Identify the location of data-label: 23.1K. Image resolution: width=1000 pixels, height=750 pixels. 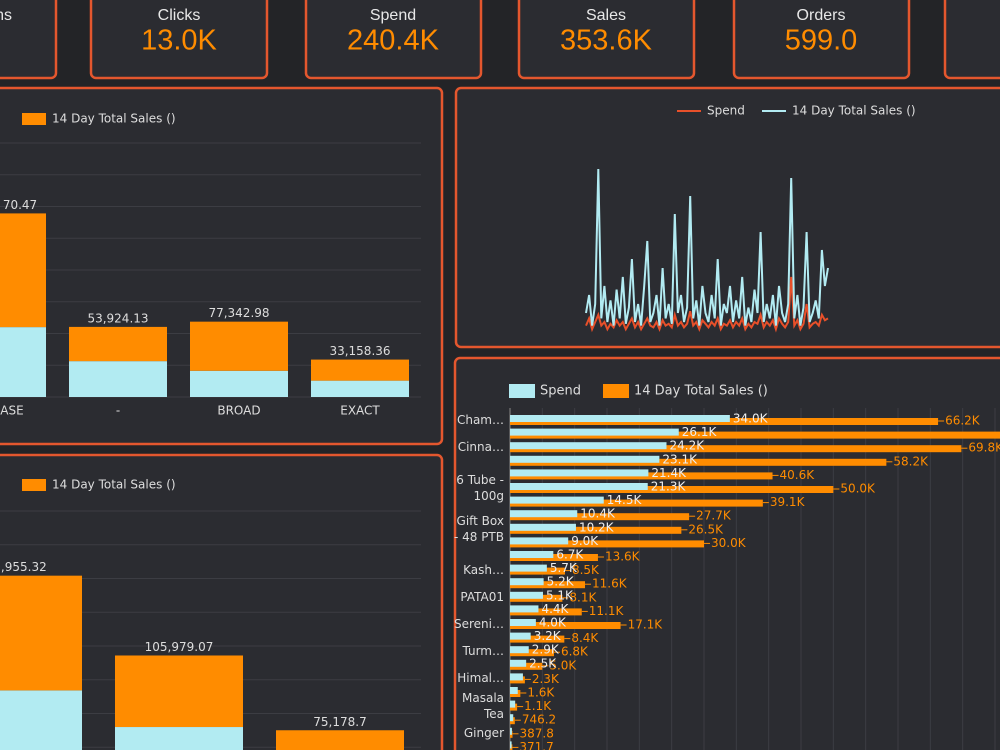
(680, 459).